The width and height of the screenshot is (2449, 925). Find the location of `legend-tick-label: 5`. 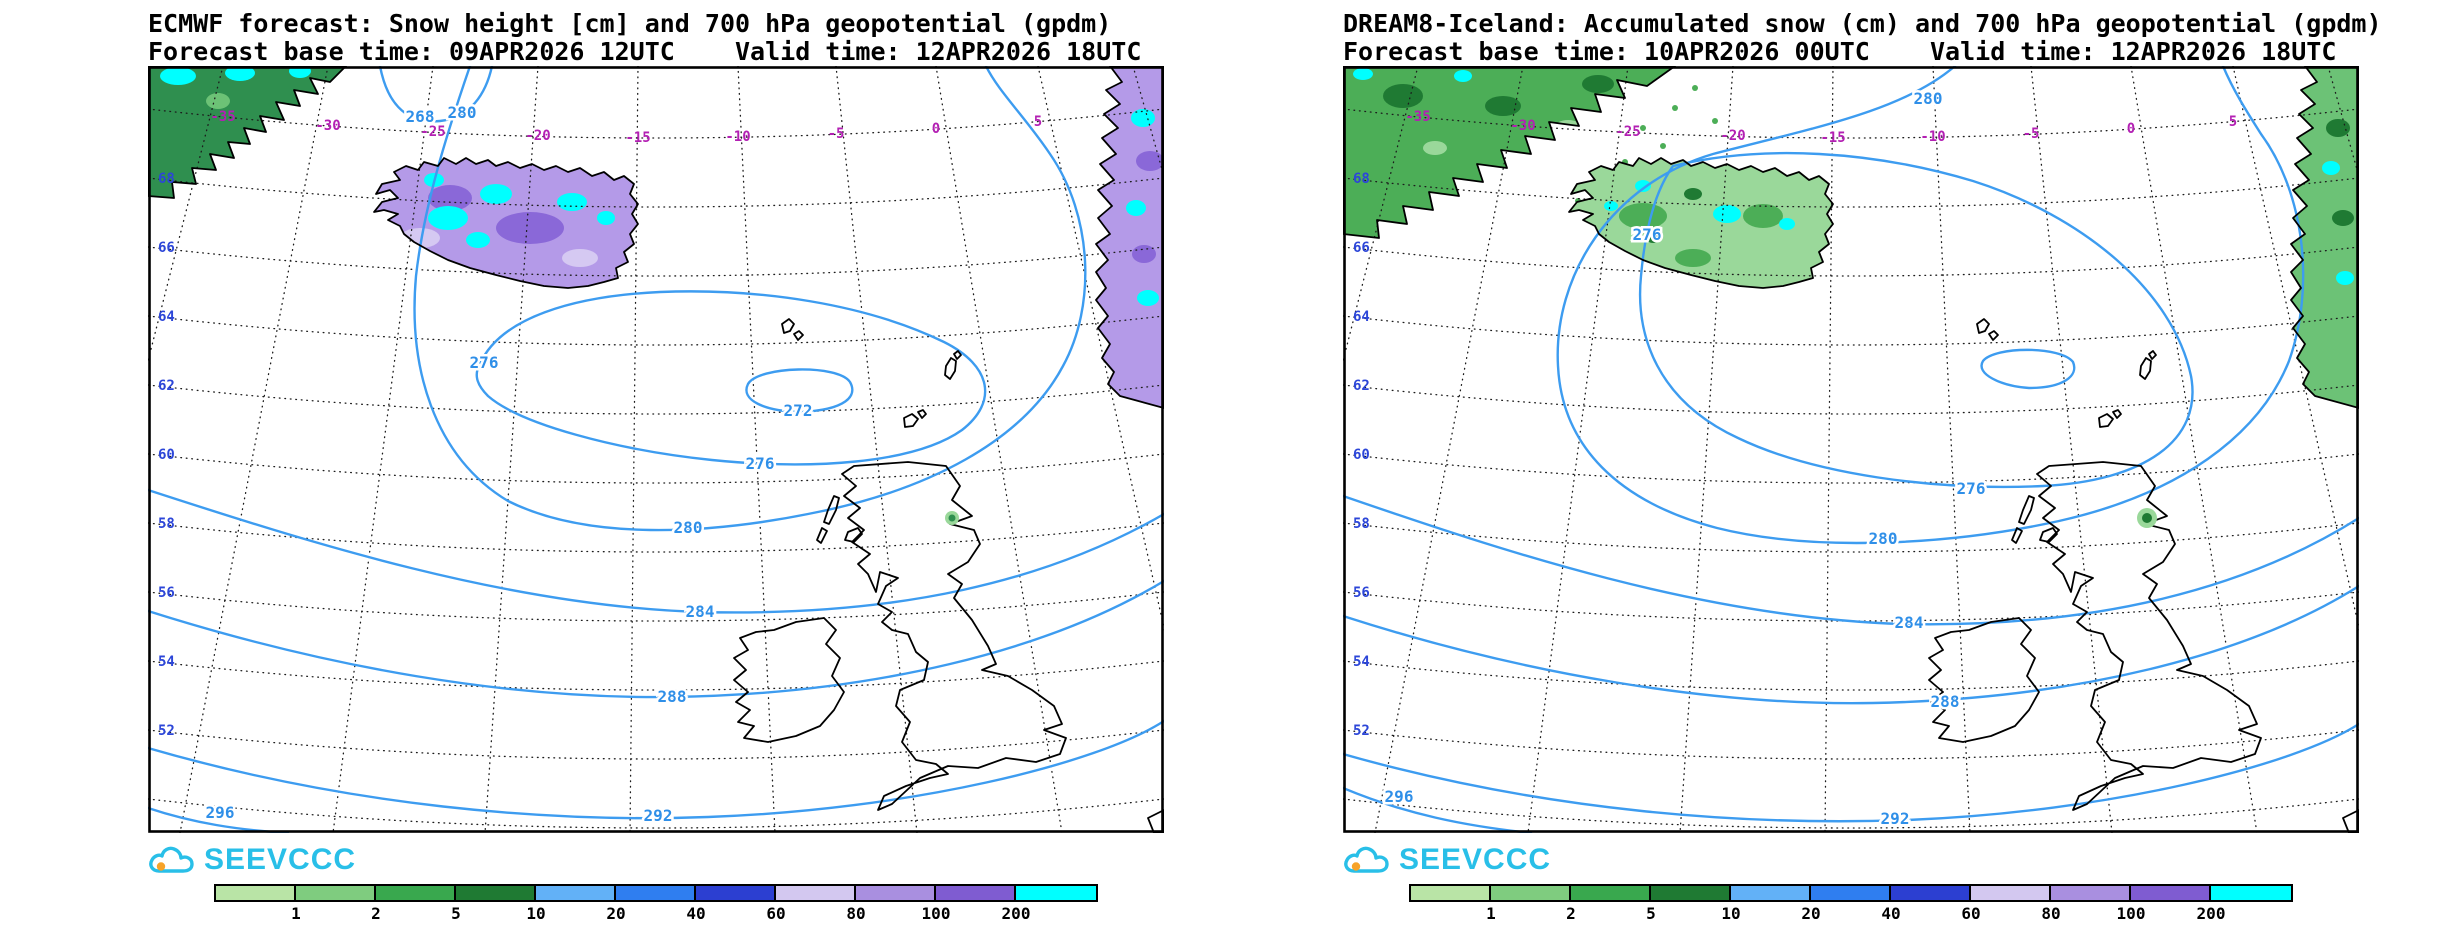

legend-tick-label: 5 is located at coordinates (1651, 913).